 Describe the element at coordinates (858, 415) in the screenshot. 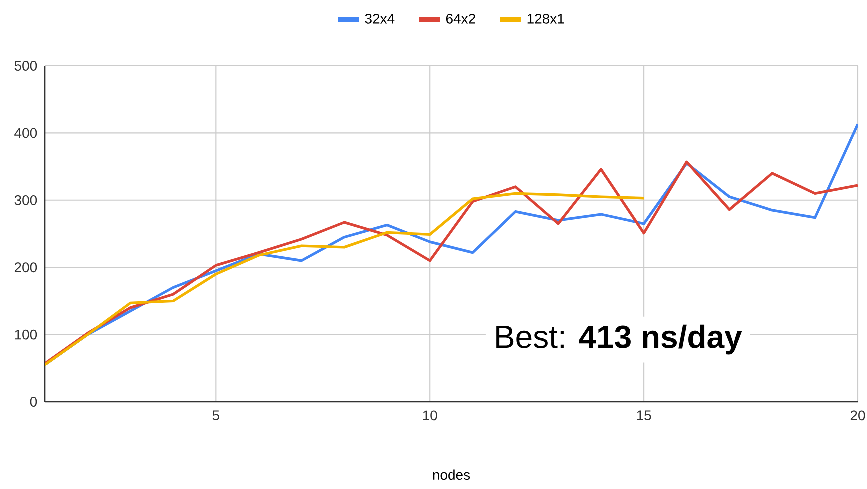

I see `x-tick-label: 20` at that location.